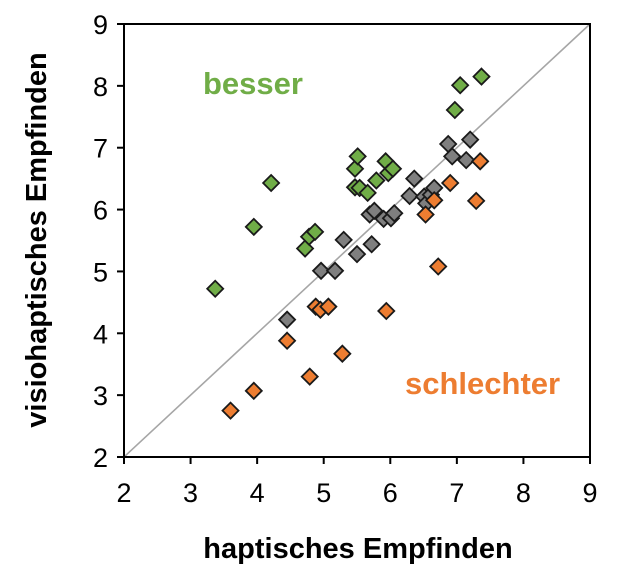  I want to click on x-tick-label: 2, so click(123, 493).